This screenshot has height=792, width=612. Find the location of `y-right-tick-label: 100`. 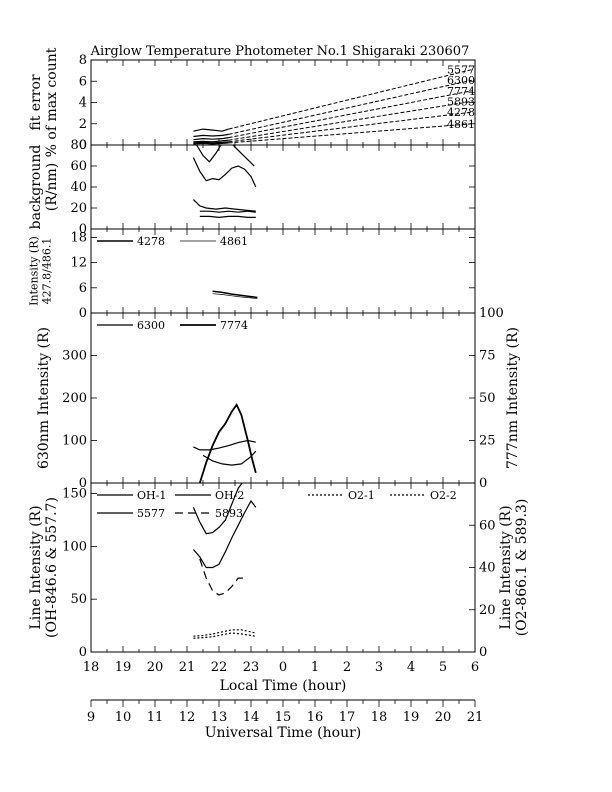

y-right-tick-label: 100 is located at coordinates (491, 313).